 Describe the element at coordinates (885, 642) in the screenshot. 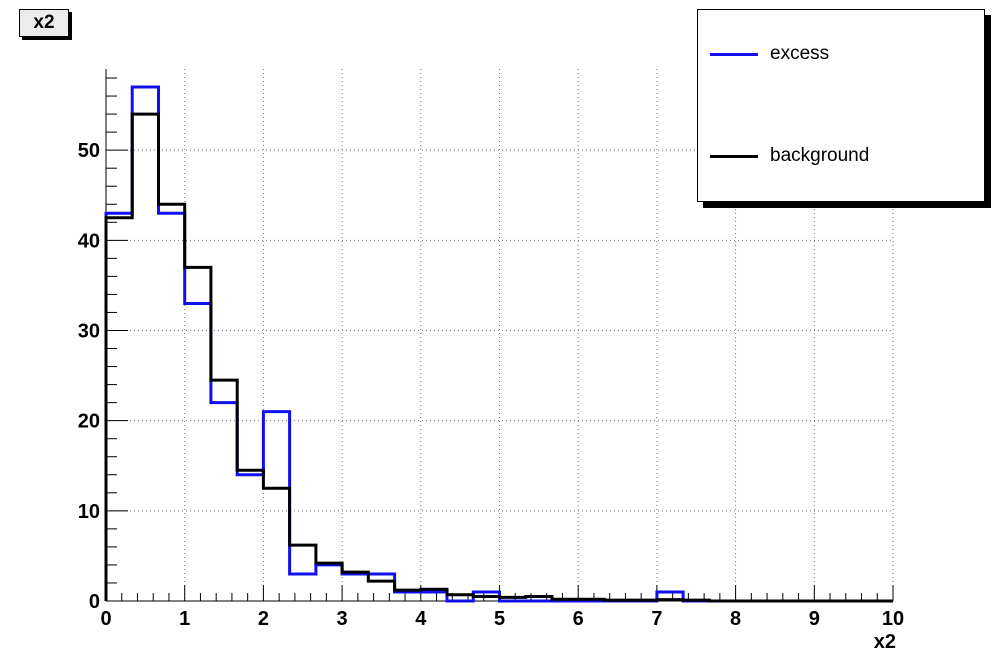

I see `x-axis-label: x2` at that location.